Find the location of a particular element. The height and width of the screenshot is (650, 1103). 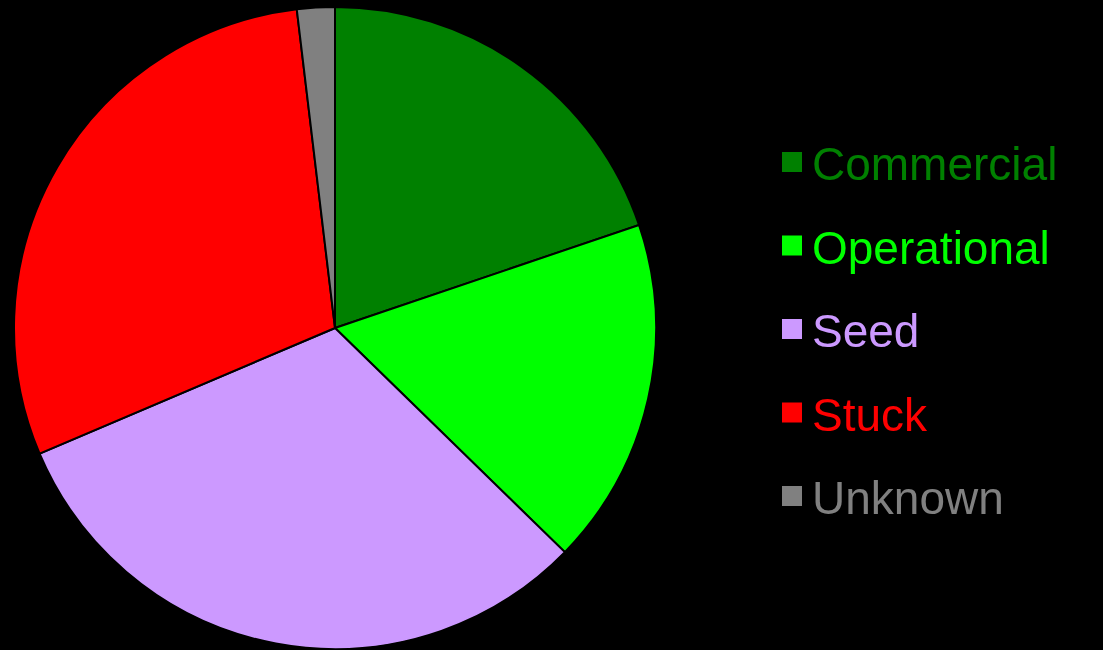

legend-label: Operational is located at coordinates (931, 247).